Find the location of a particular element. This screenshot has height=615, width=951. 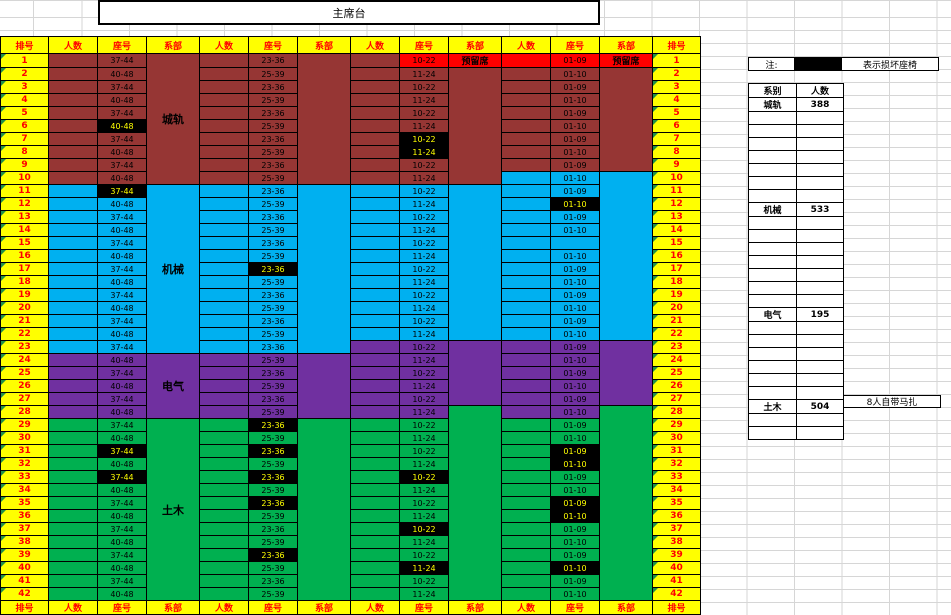

seat-range-cell is located at coordinates (575, 243).